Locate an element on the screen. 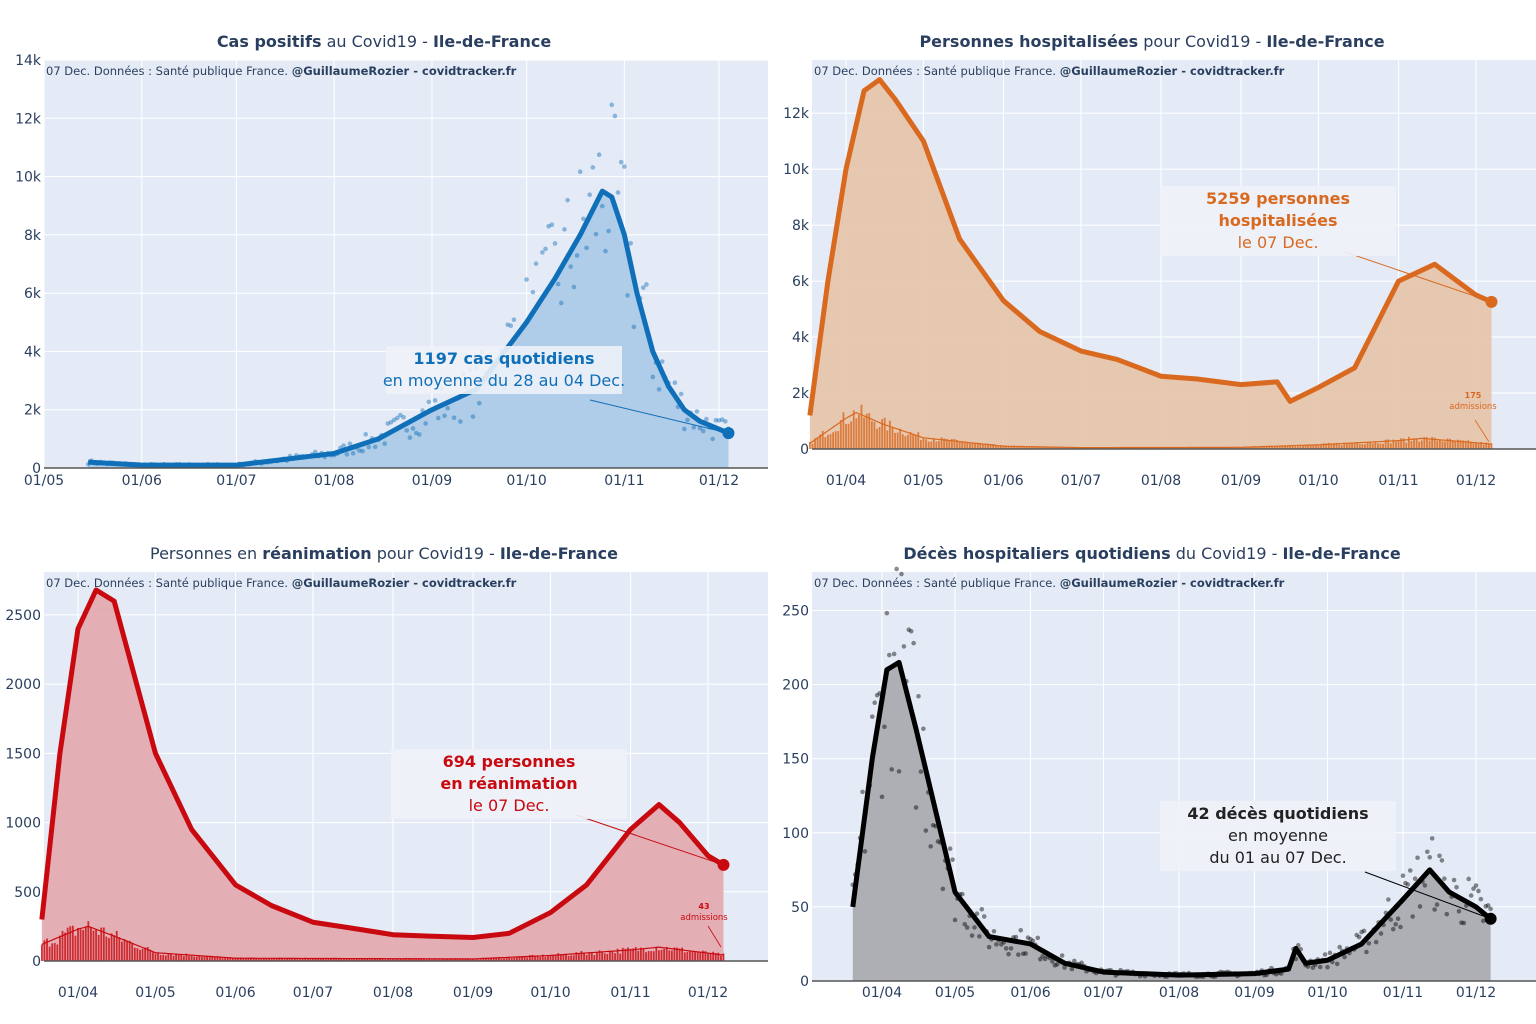  x-tick-label: 01/07 is located at coordinates (1081, 481).